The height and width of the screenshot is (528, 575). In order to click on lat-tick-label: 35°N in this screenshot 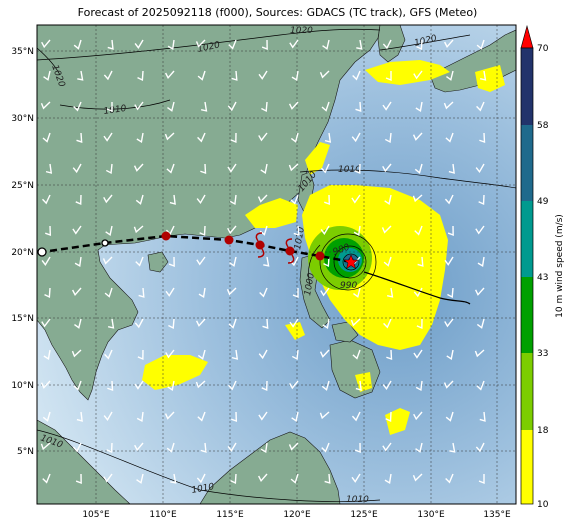, I will do `click(22, 52)`.